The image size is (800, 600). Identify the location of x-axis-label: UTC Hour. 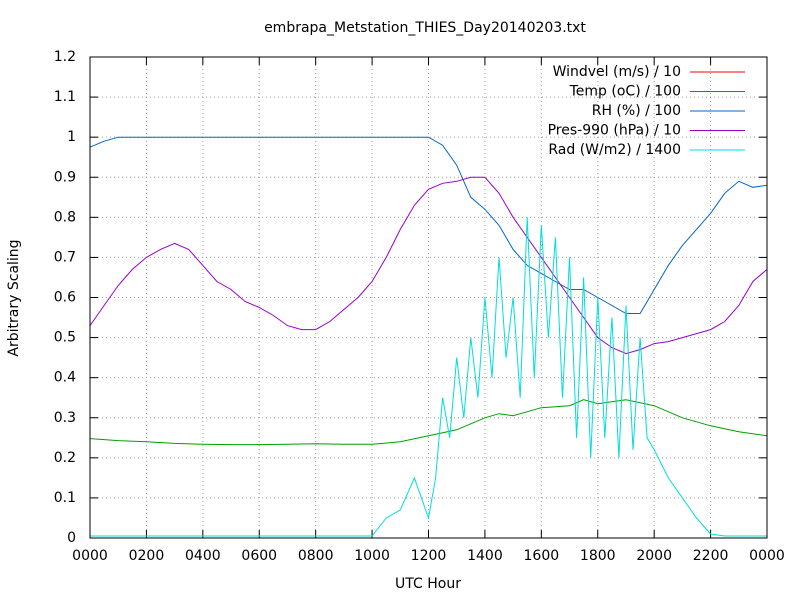
(428, 584).